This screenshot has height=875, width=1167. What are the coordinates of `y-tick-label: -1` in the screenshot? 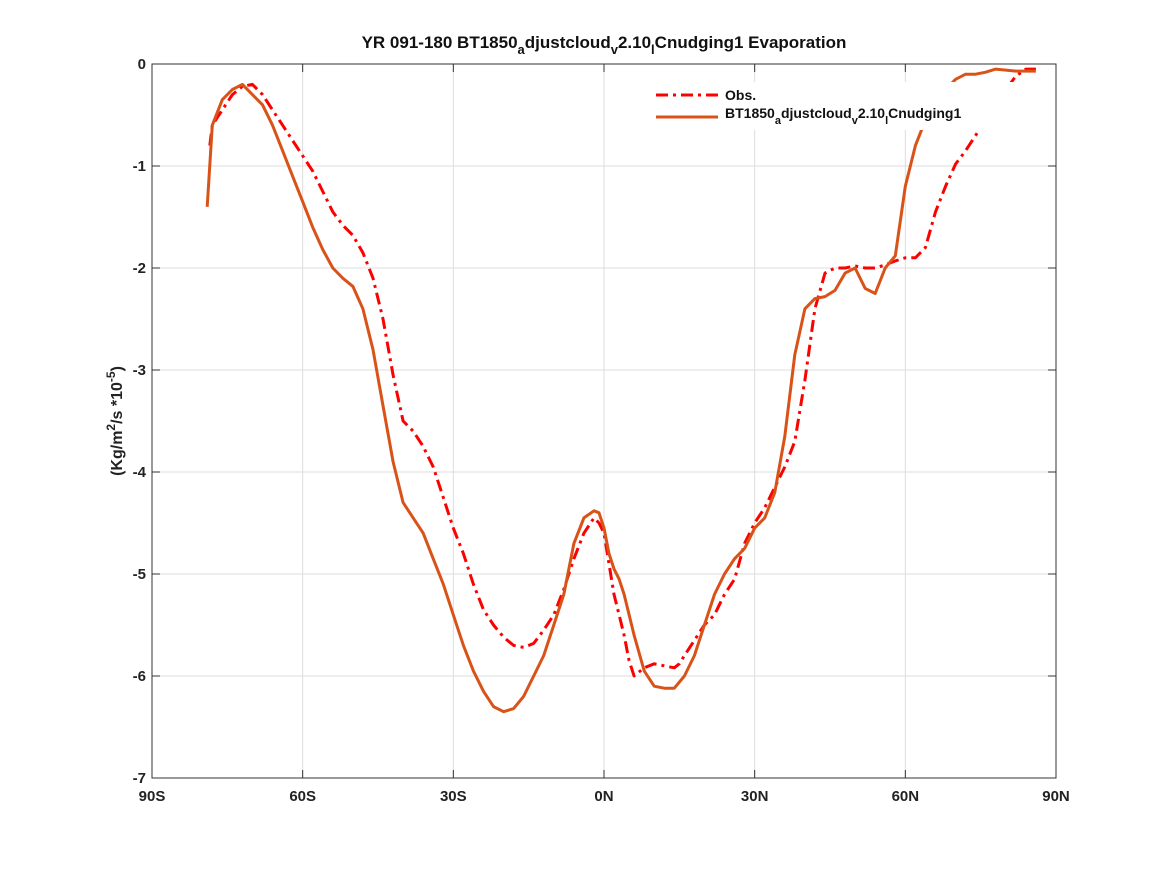 It's located at (139, 166).